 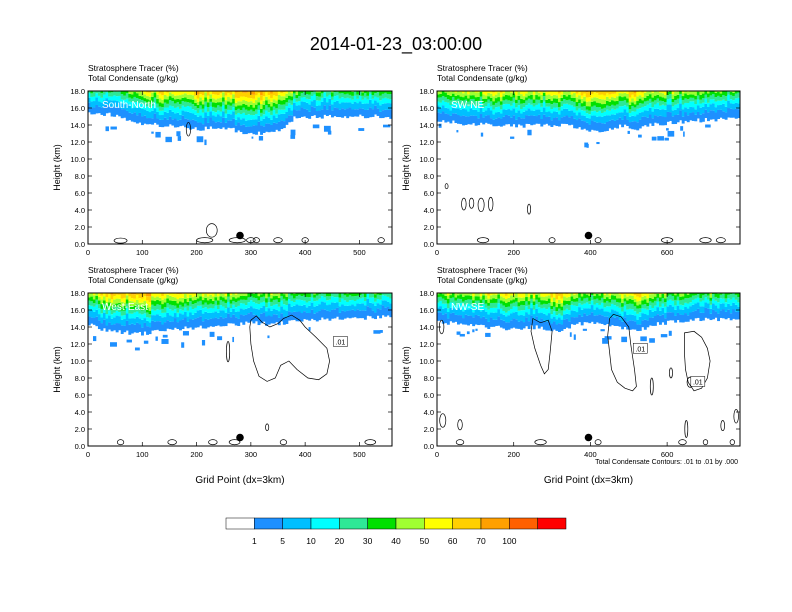 I want to click on tracer-streak, so click(x=602, y=330).